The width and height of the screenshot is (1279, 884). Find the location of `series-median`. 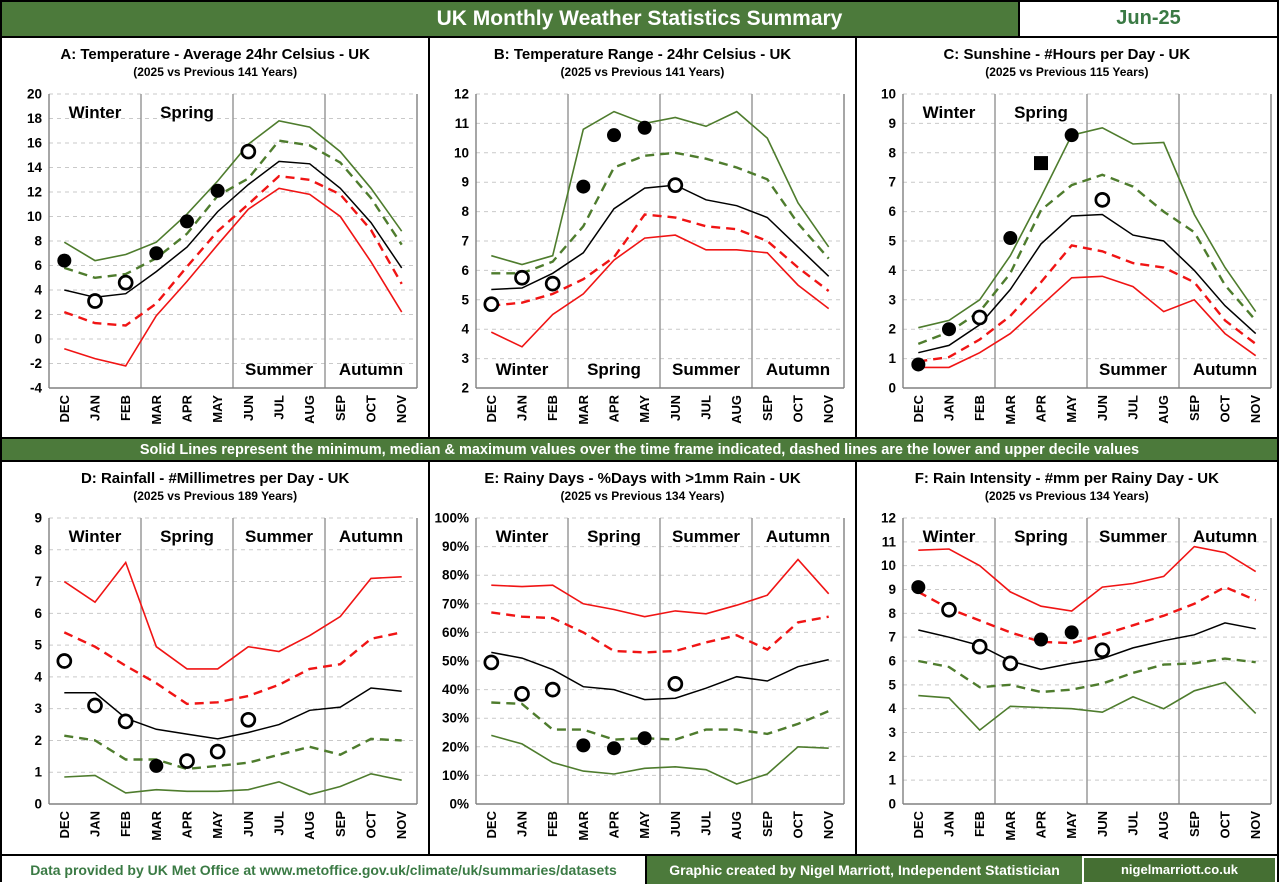

series-median is located at coordinates (660, 237).